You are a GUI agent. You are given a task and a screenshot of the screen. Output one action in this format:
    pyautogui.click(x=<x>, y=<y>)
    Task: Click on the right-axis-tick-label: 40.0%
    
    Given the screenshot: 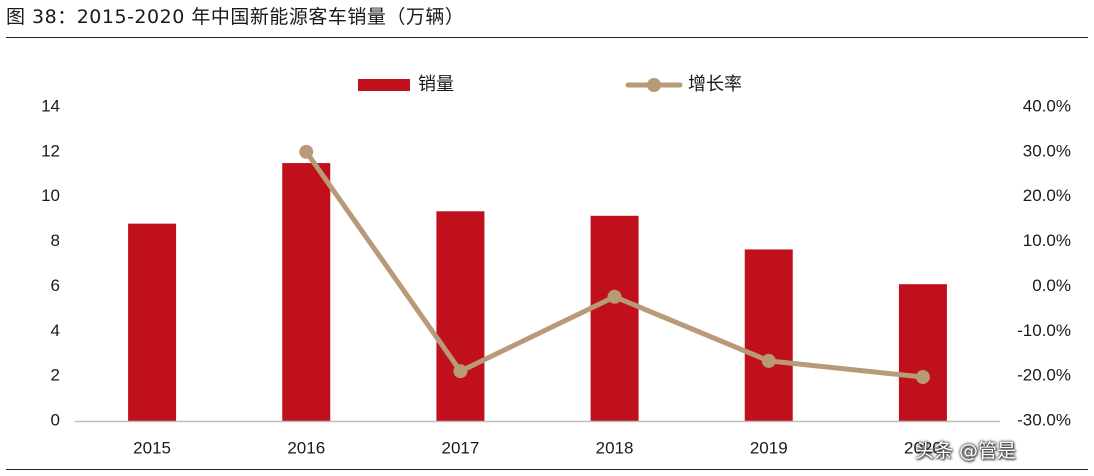 What is the action you would take?
    pyautogui.click(x=1047, y=105)
    